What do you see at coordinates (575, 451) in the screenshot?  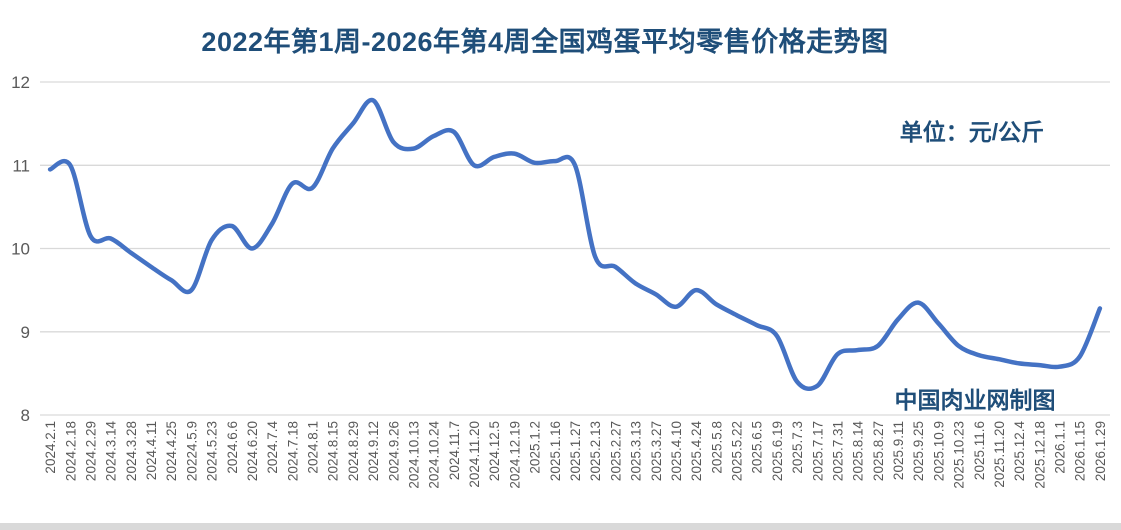 I see `x-tick-label: 2025.1.27` at bounding box center [575, 451].